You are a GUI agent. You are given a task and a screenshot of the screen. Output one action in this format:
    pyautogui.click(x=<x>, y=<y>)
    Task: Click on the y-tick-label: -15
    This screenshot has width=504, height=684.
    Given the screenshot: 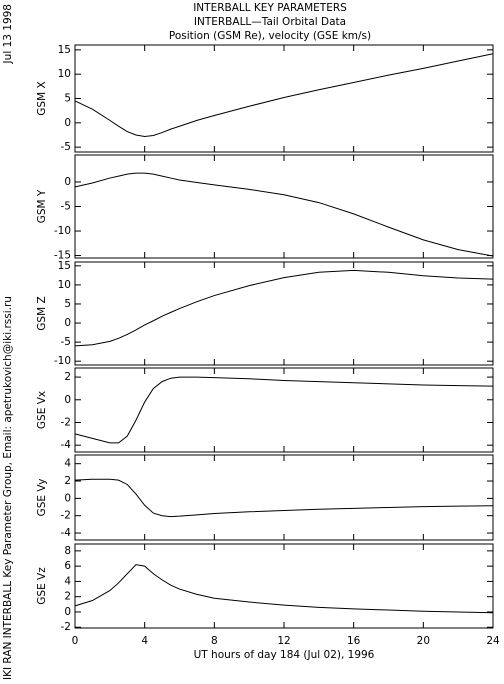 What is the action you would take?
    pyautogui.click(x=62, y=256)
    